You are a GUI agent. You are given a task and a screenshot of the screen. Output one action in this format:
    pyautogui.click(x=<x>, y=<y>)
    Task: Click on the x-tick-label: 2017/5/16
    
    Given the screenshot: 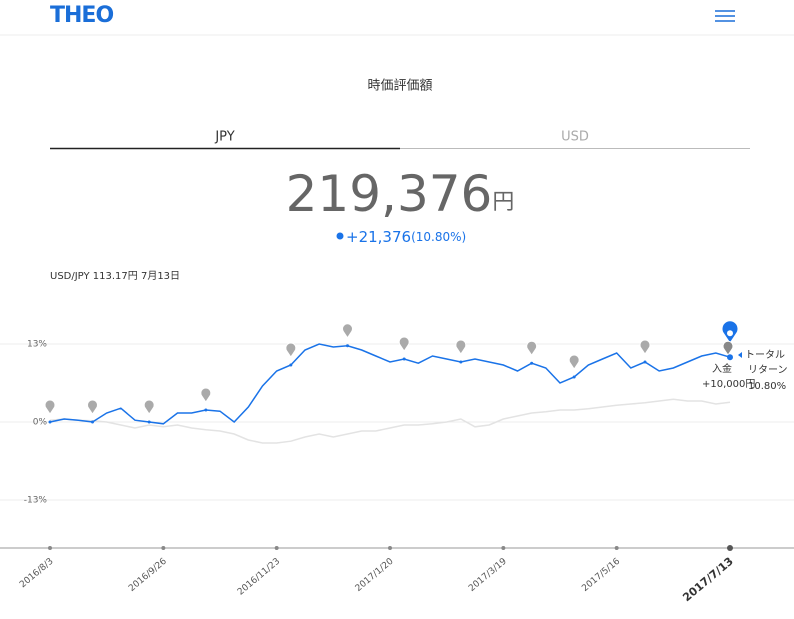 What is the action you would take?
    pyautogui.click(x=601, y=574)
    